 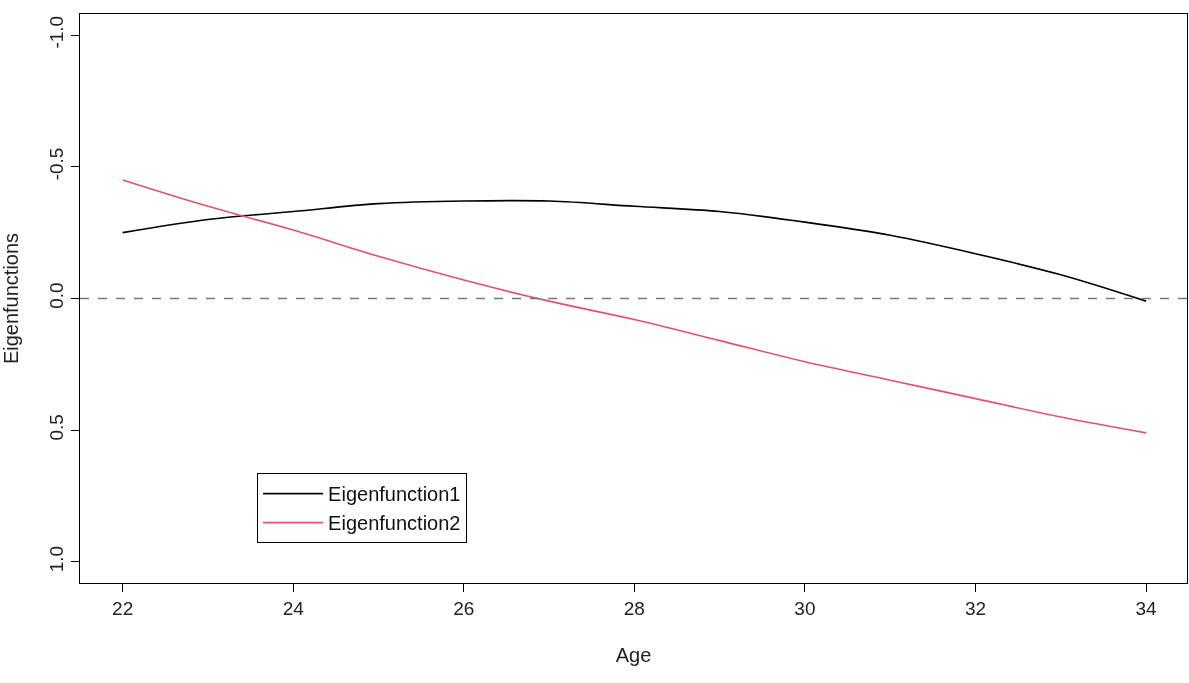 What do you see at coordinates (57, 559) in the screenshot?
I see `y-tick-label: 1.0` at bounding box center [57, 559].